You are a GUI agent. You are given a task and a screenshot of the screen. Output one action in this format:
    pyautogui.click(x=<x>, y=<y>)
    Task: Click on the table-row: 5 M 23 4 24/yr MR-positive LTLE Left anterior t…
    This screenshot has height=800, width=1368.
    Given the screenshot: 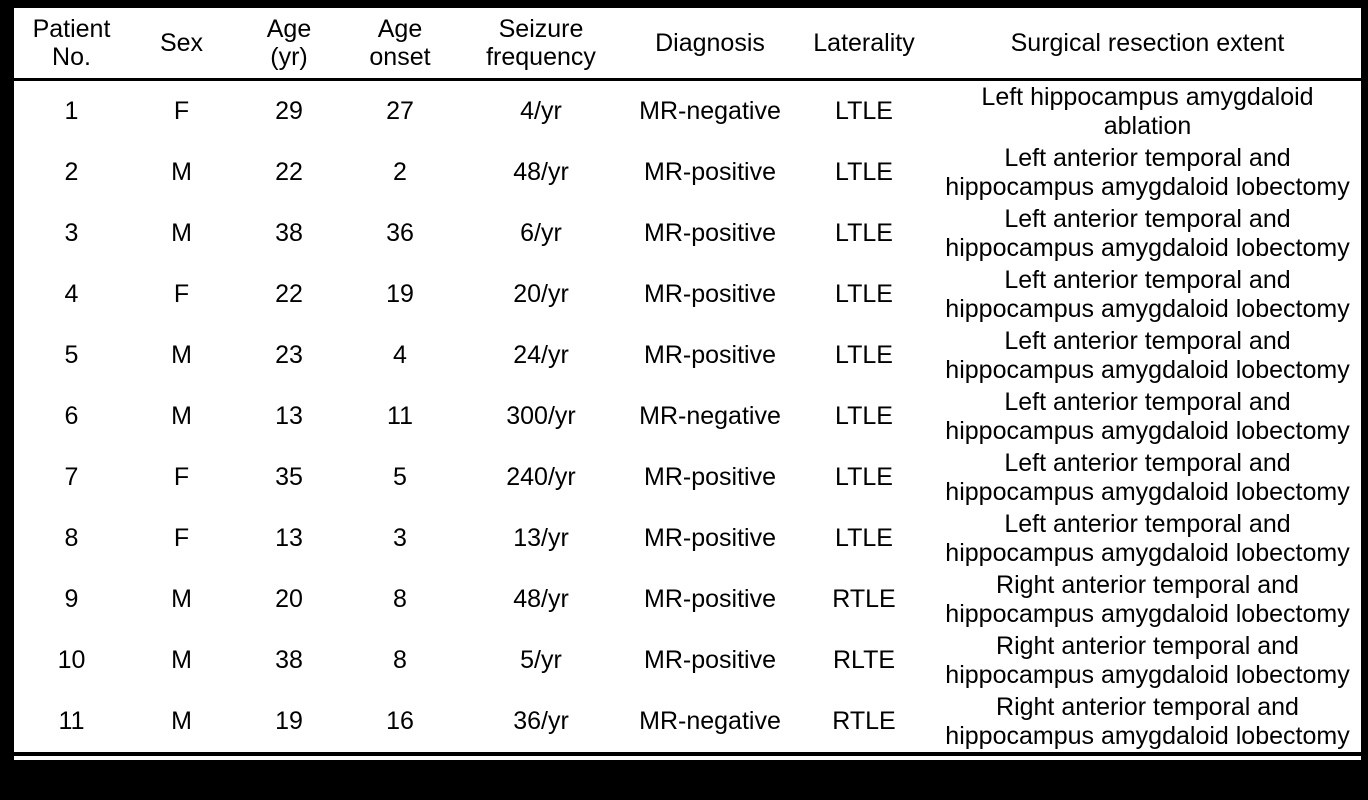 What is the action you would take?
    pyautogui.click(x=687, y=355)
    